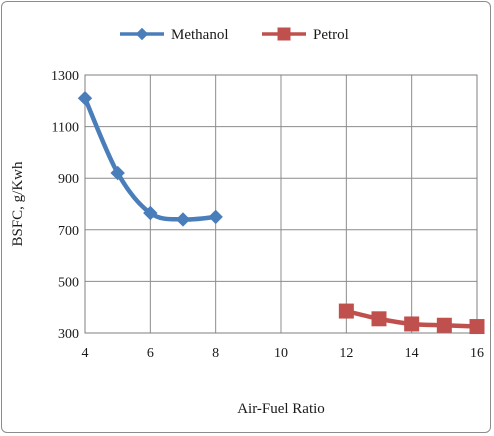  What do you see at coordinates (65, 205) in the screenshot?
I see `y-axis-ticks: 300 500 700 900 1100 1300` at bounding box center [65, 205].